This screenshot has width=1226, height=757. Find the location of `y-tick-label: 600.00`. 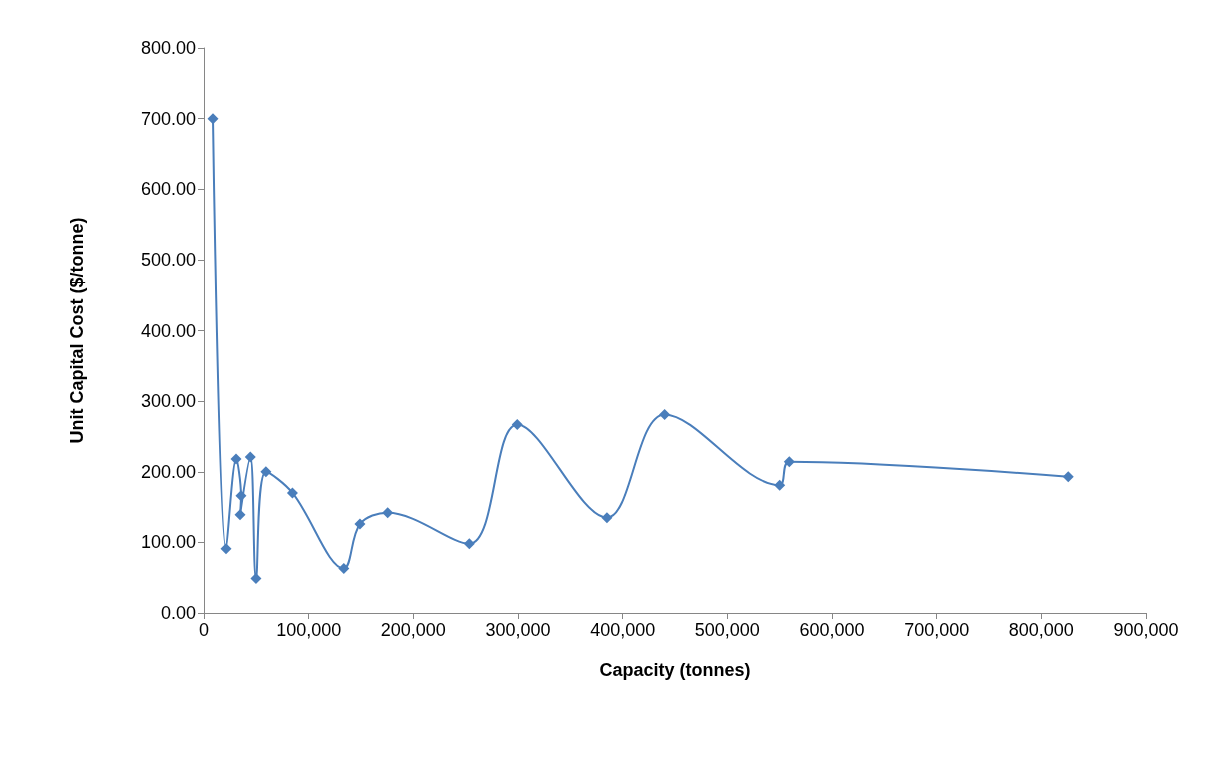

y-tick-label: 600.00 is located at coordinates (168, 189).